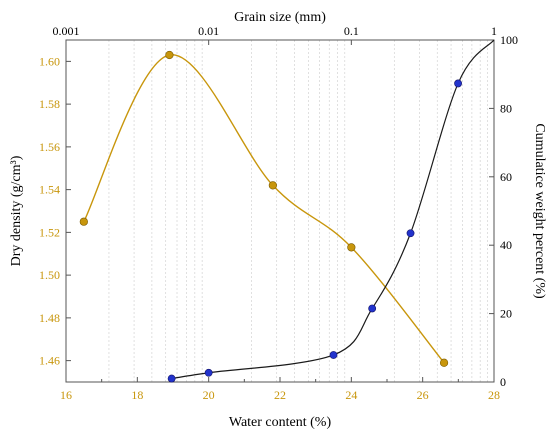  I want to click on x-tick-label: 28, so click(494, 395).